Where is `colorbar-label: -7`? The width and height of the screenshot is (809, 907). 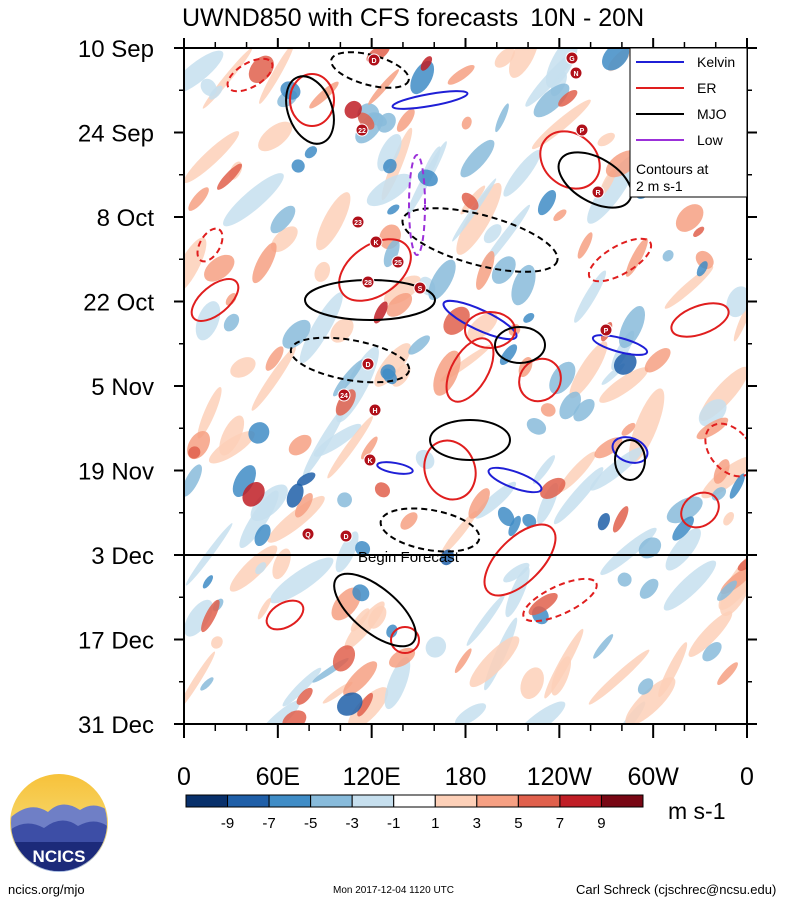 colorbar-label: -7 is located at coordinates (268, 823).